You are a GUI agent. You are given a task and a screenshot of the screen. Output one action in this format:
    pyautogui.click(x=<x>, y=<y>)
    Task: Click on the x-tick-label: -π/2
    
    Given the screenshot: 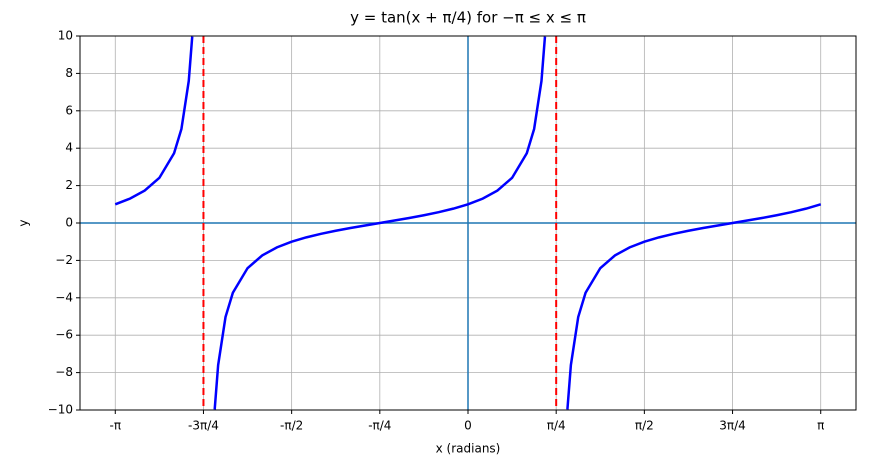 What is the action you would take?
    pyautogui.click(x=291, y=426)
    